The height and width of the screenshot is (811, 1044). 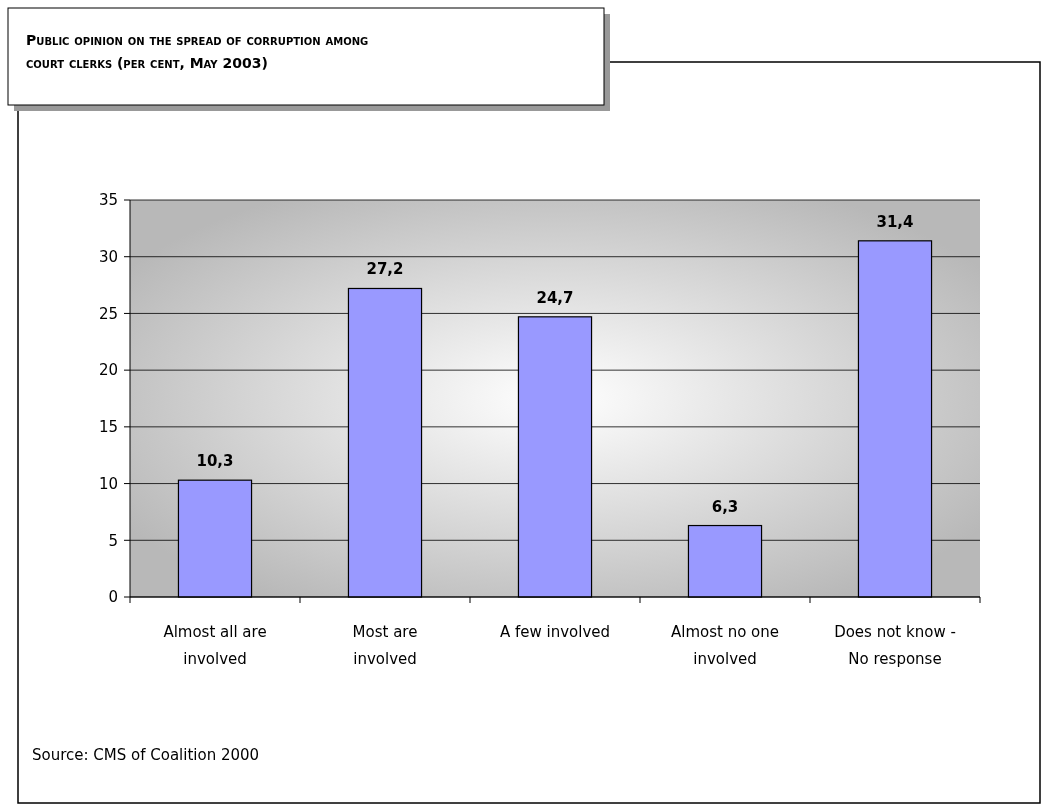 What do you see at coordinates (108, 483) in the screenshot?
I see `y-tick-label: 10` at bounding box center [108, 483].